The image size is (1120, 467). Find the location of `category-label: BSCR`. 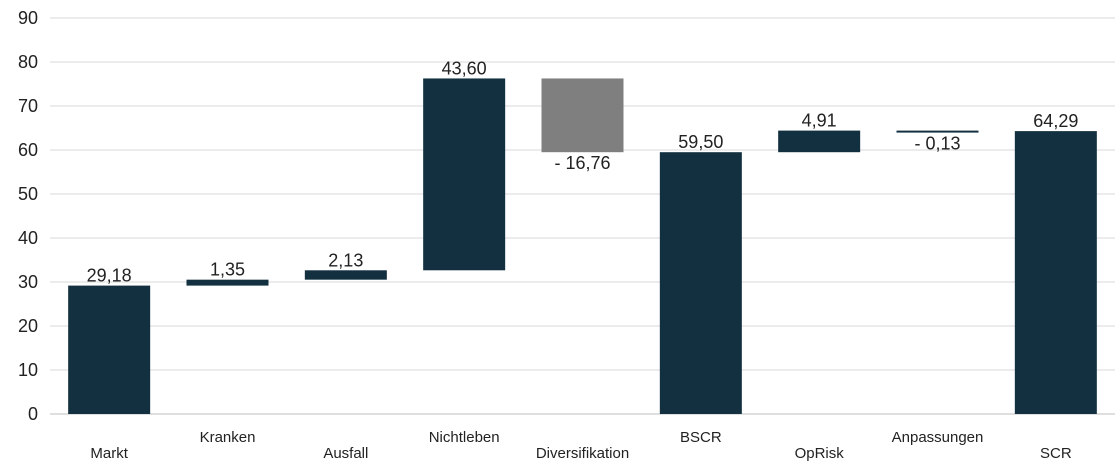

category-label: BSCR is located at coordinates (701, 437).